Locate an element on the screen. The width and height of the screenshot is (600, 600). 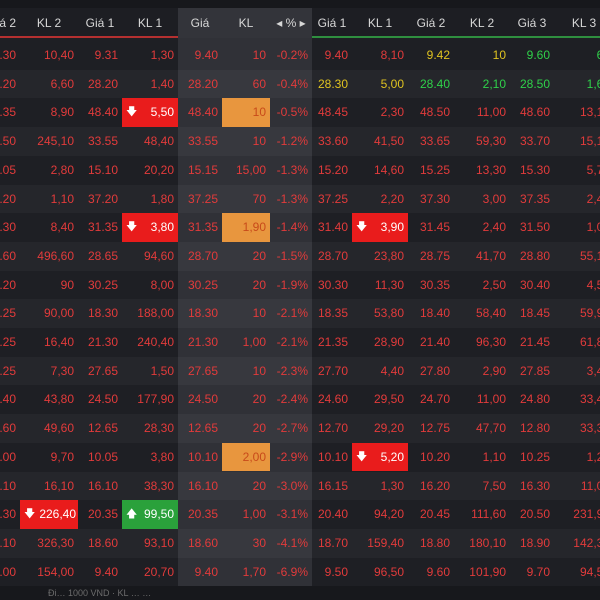
cell-g1: 18.30 is located at coordinates (100, 313).